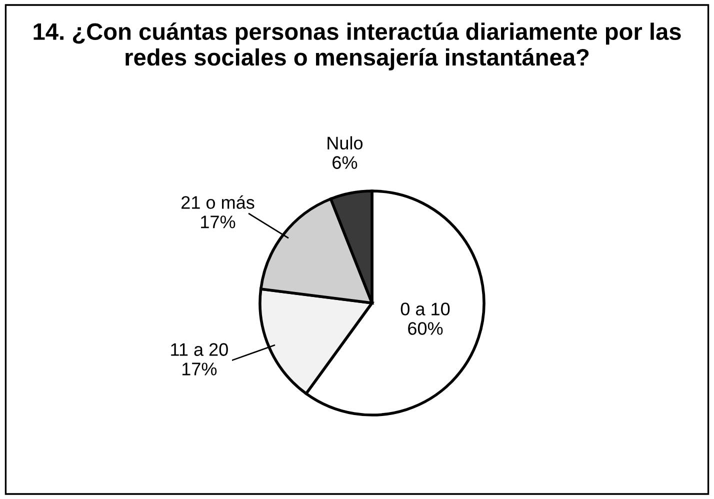 The image size is (714, 499). Describe the element at coordinates (425, 309) in the screenshot. I see `slice-label: 0 a 10` at that location.